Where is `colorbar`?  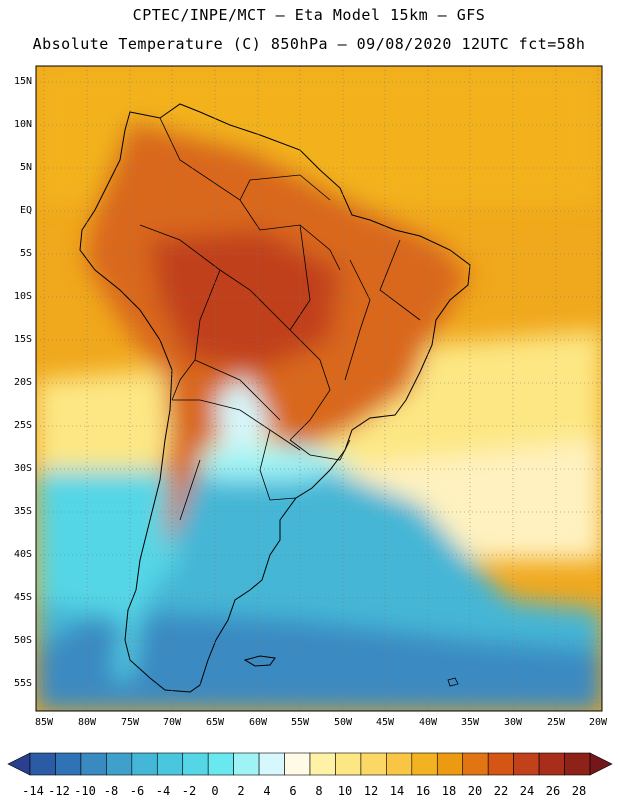
colorbar is located at coordinates (310, 764).